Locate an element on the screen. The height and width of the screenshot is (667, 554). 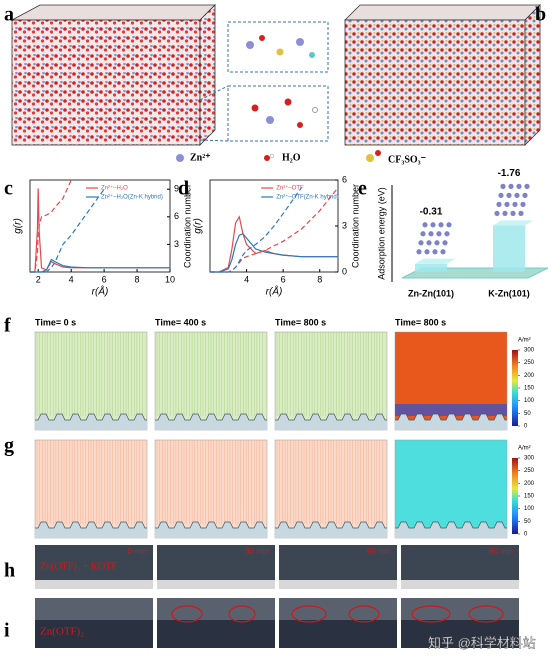
dendrite-mark is located at coordinates (309, 614).